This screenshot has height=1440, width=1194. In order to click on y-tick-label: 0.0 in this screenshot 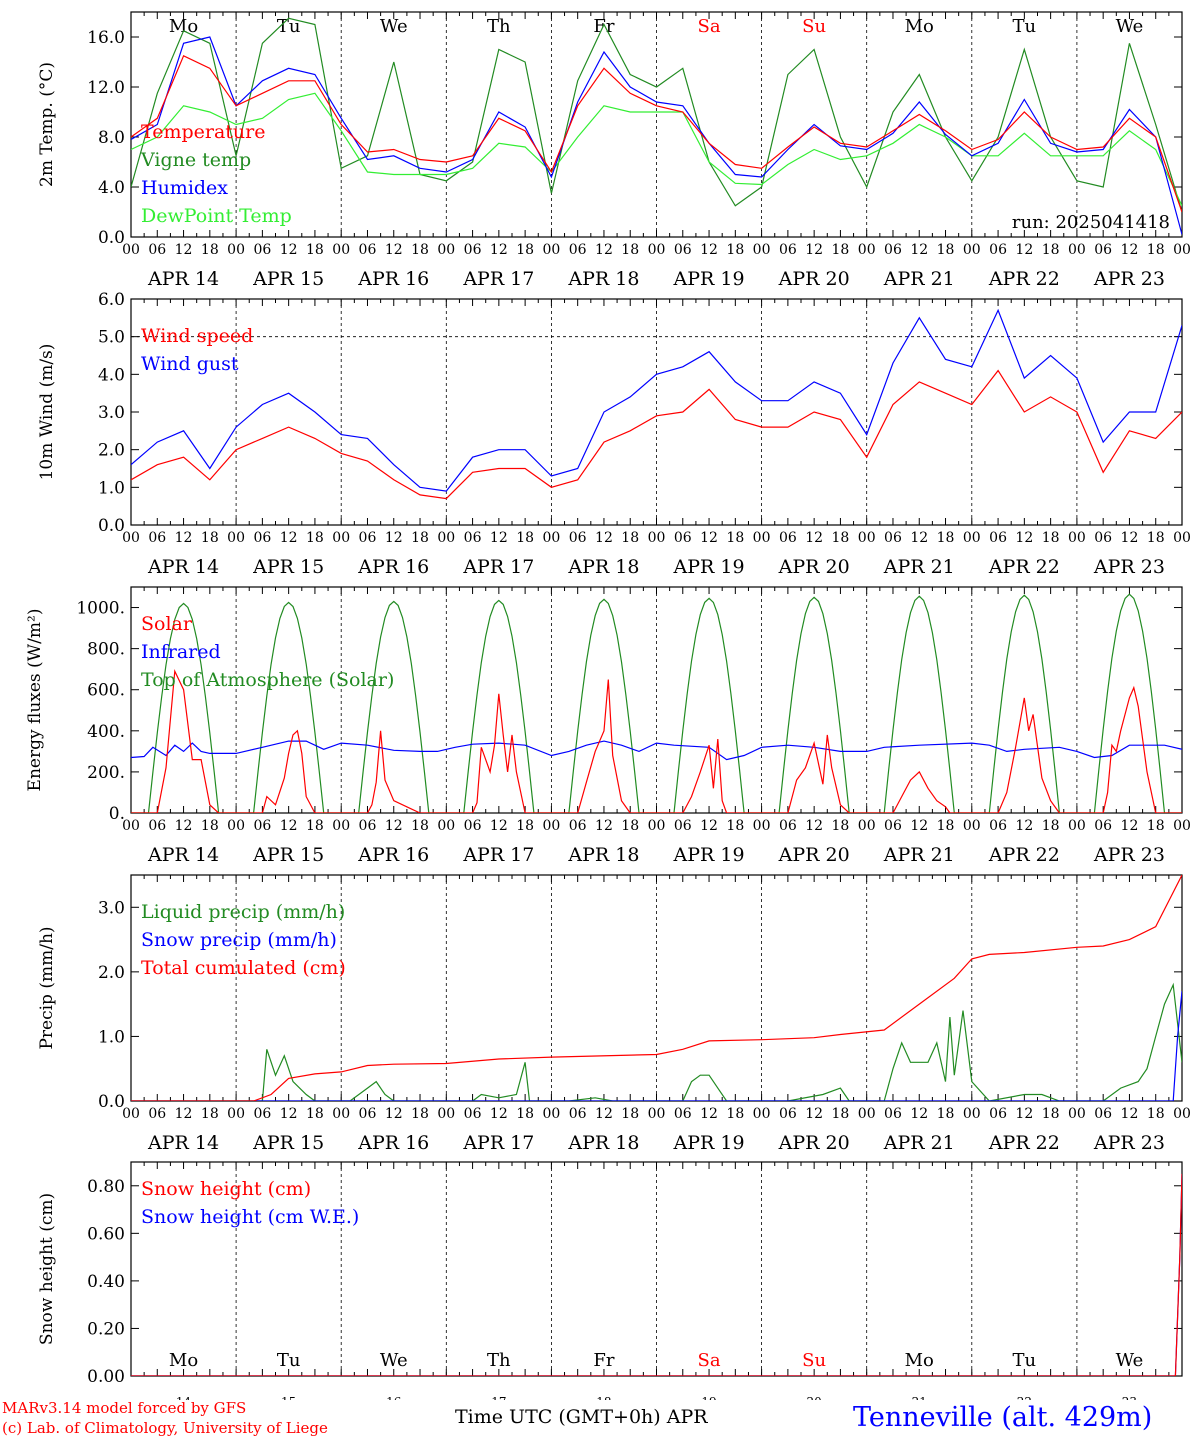, I will do `click(111, 1102)`.